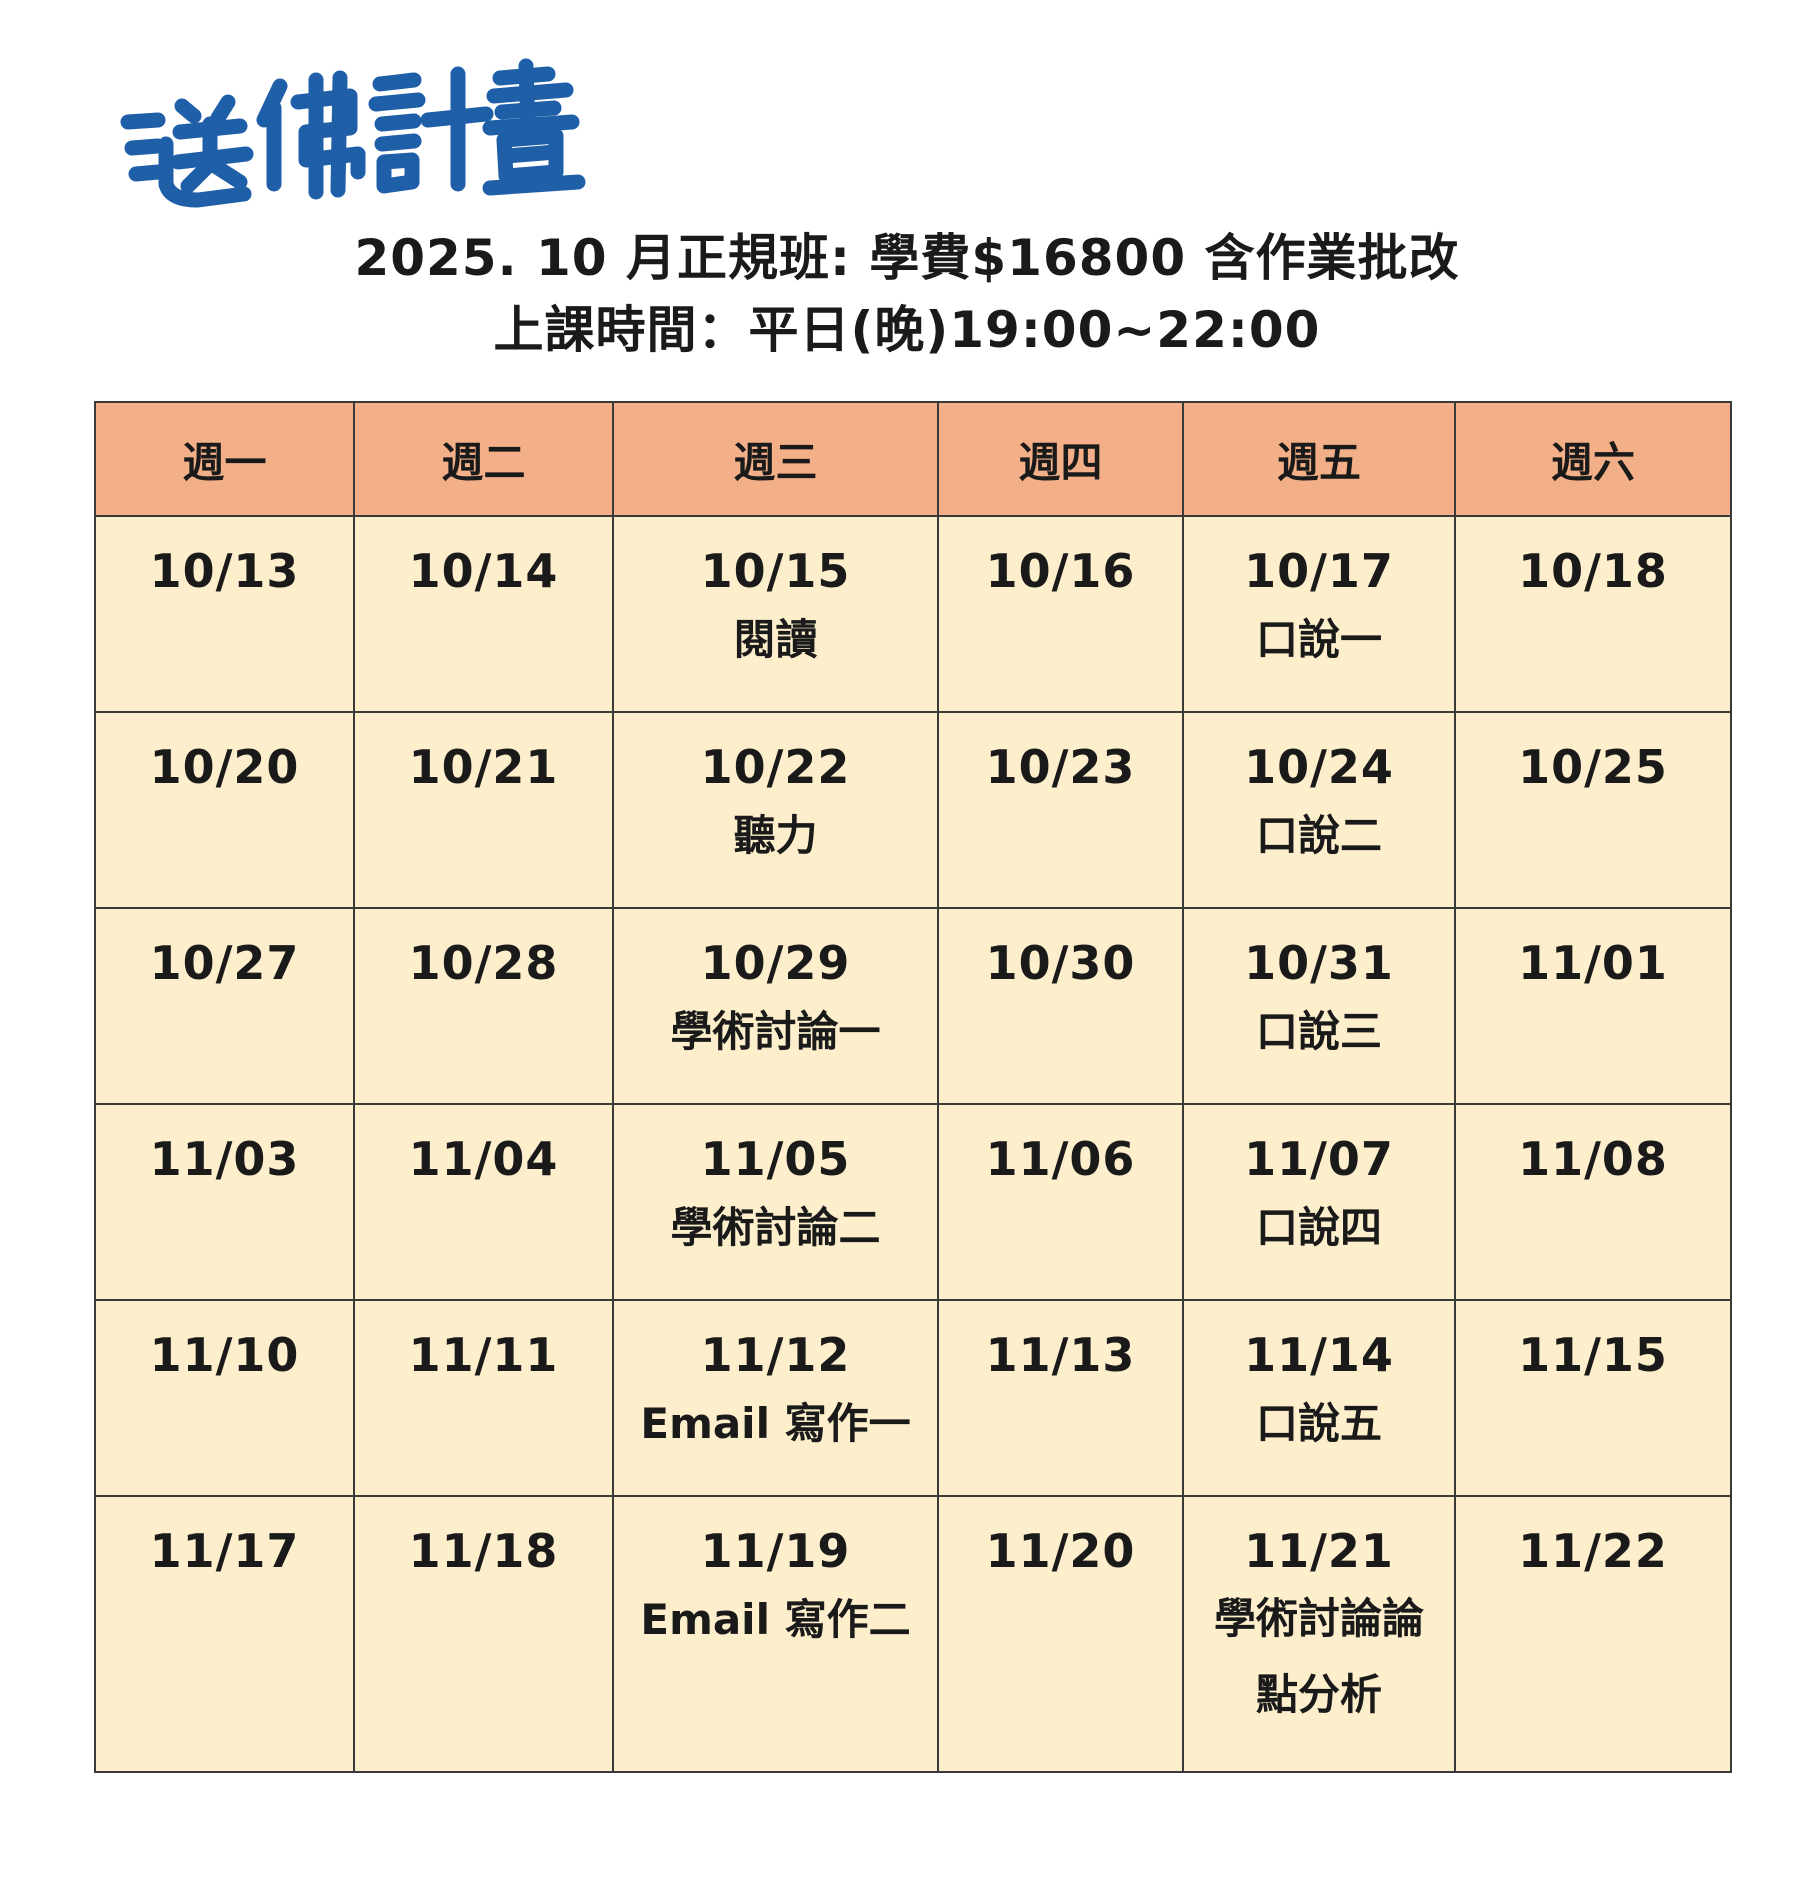 Image resolution: width=1814 pixels, height=1883 pixels. What do you see at coordinates (1319, 1006) in the screenshot?
I see `table-cell: 10/31 口說三` at bounding box center [1319, 1006].